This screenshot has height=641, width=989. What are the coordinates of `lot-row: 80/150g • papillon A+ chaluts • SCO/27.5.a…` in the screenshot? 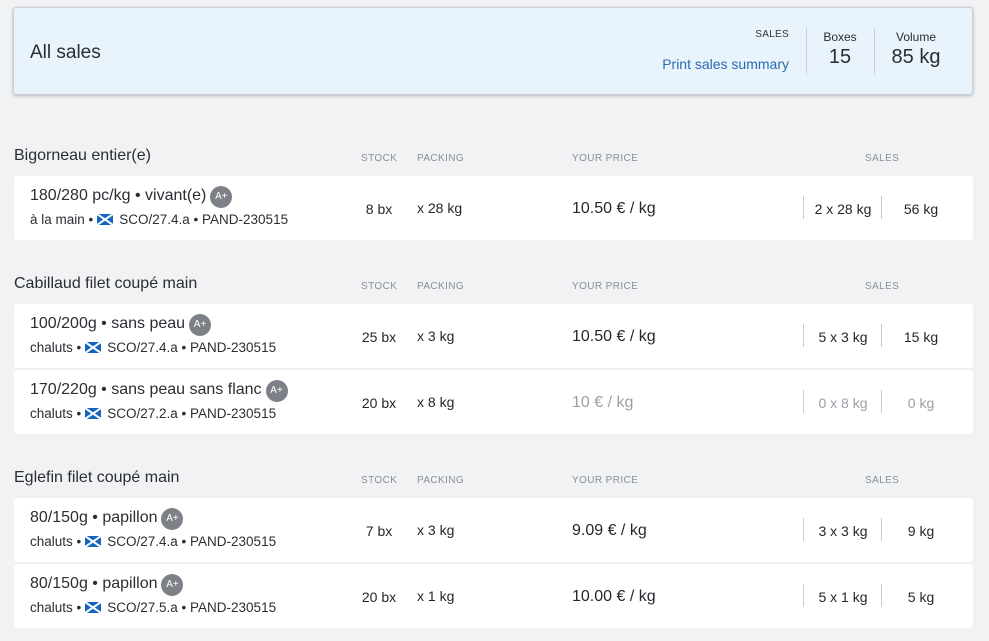 It's located at (493, 596).